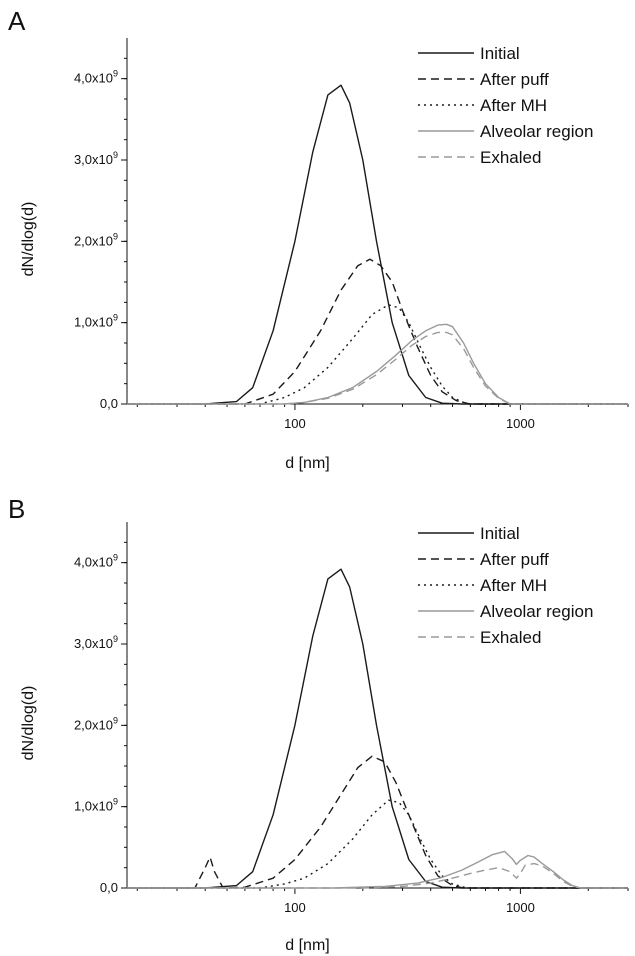  I want to click on panel-label: A, so click(17, 21).